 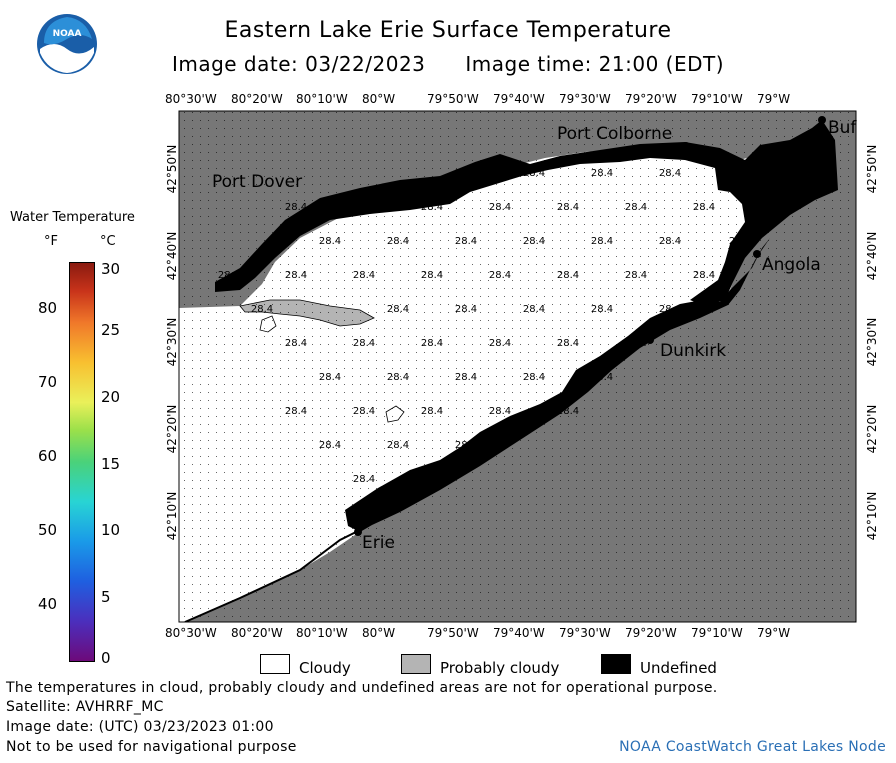 What do you see at coordinates (257, 633) in the screenshot?
I see `longitude-tick-label: 80°20'W` at bounding box center [257, 633].